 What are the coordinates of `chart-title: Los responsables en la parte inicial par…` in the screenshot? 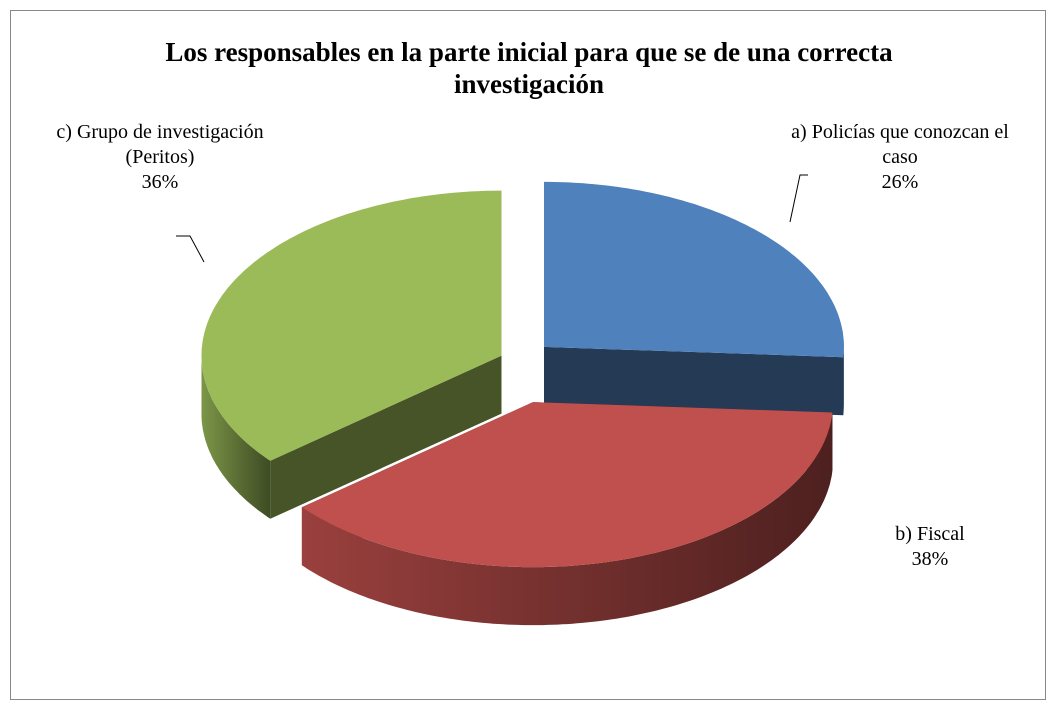 It's located at (529, 68).